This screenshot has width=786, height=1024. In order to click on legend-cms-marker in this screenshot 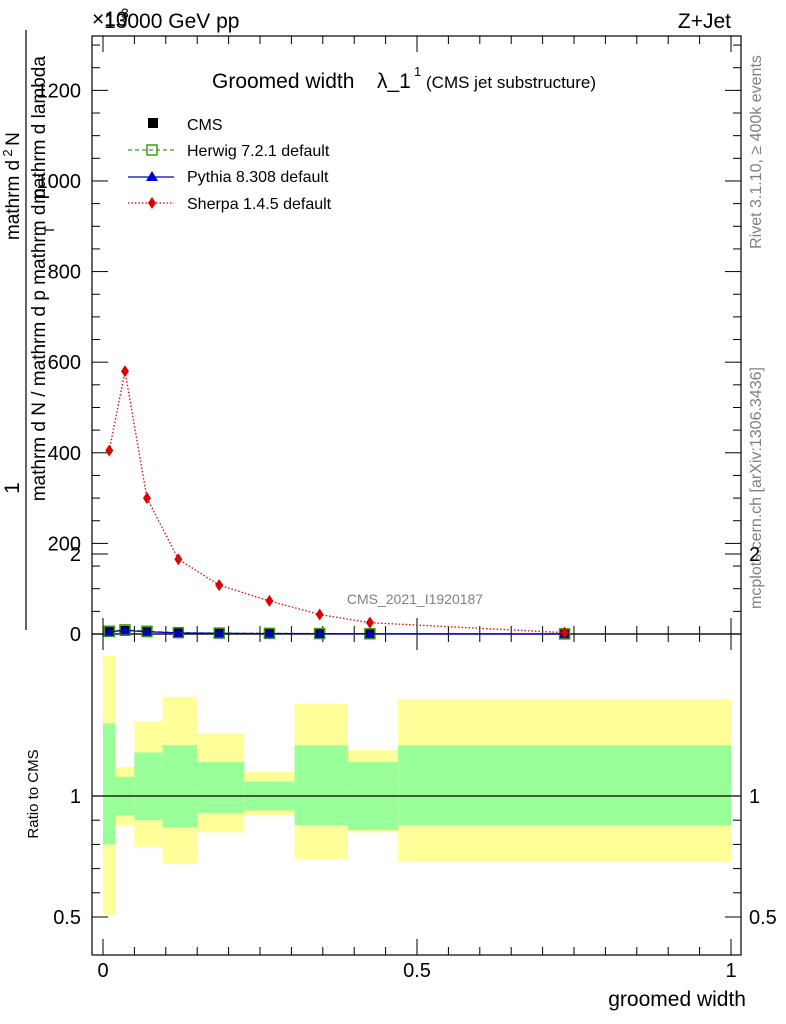, I will do `click(153, 123)`.